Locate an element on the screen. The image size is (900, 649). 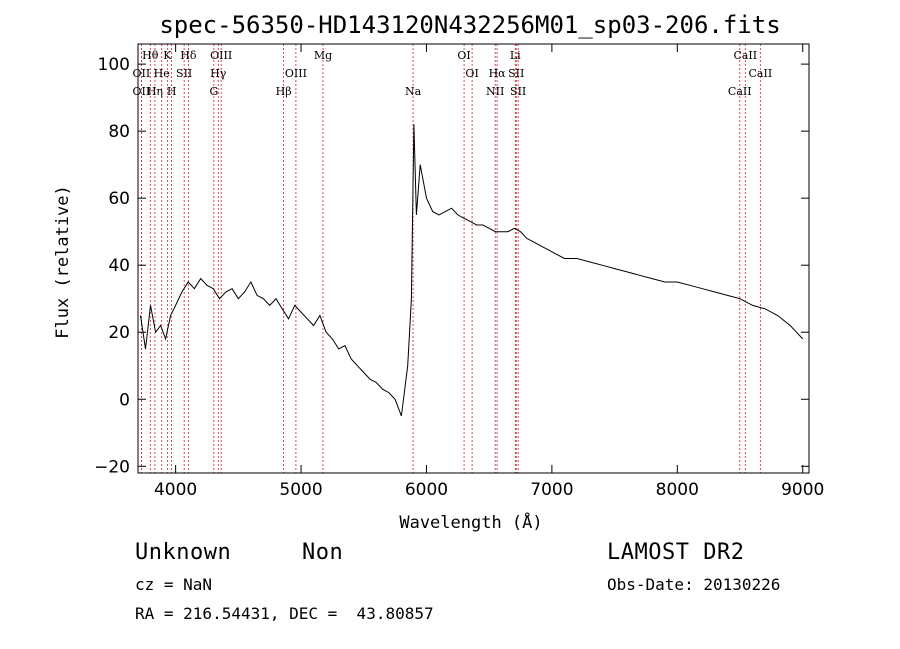
survey-name: LAMOST DR2 is located at coordinates (676, 552).